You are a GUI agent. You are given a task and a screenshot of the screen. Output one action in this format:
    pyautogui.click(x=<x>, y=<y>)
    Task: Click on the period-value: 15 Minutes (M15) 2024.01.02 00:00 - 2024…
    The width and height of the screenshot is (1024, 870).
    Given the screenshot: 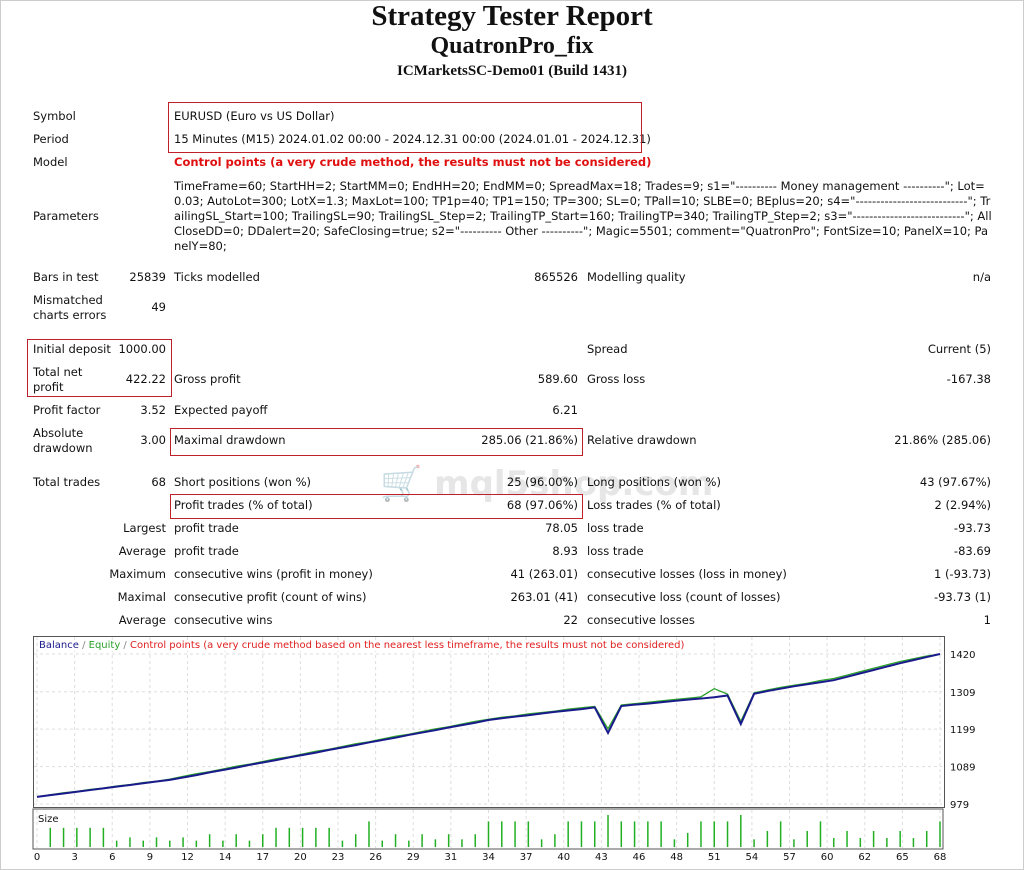 What is the action you would take?
    pyautogui.click(x=412, y=139)
    